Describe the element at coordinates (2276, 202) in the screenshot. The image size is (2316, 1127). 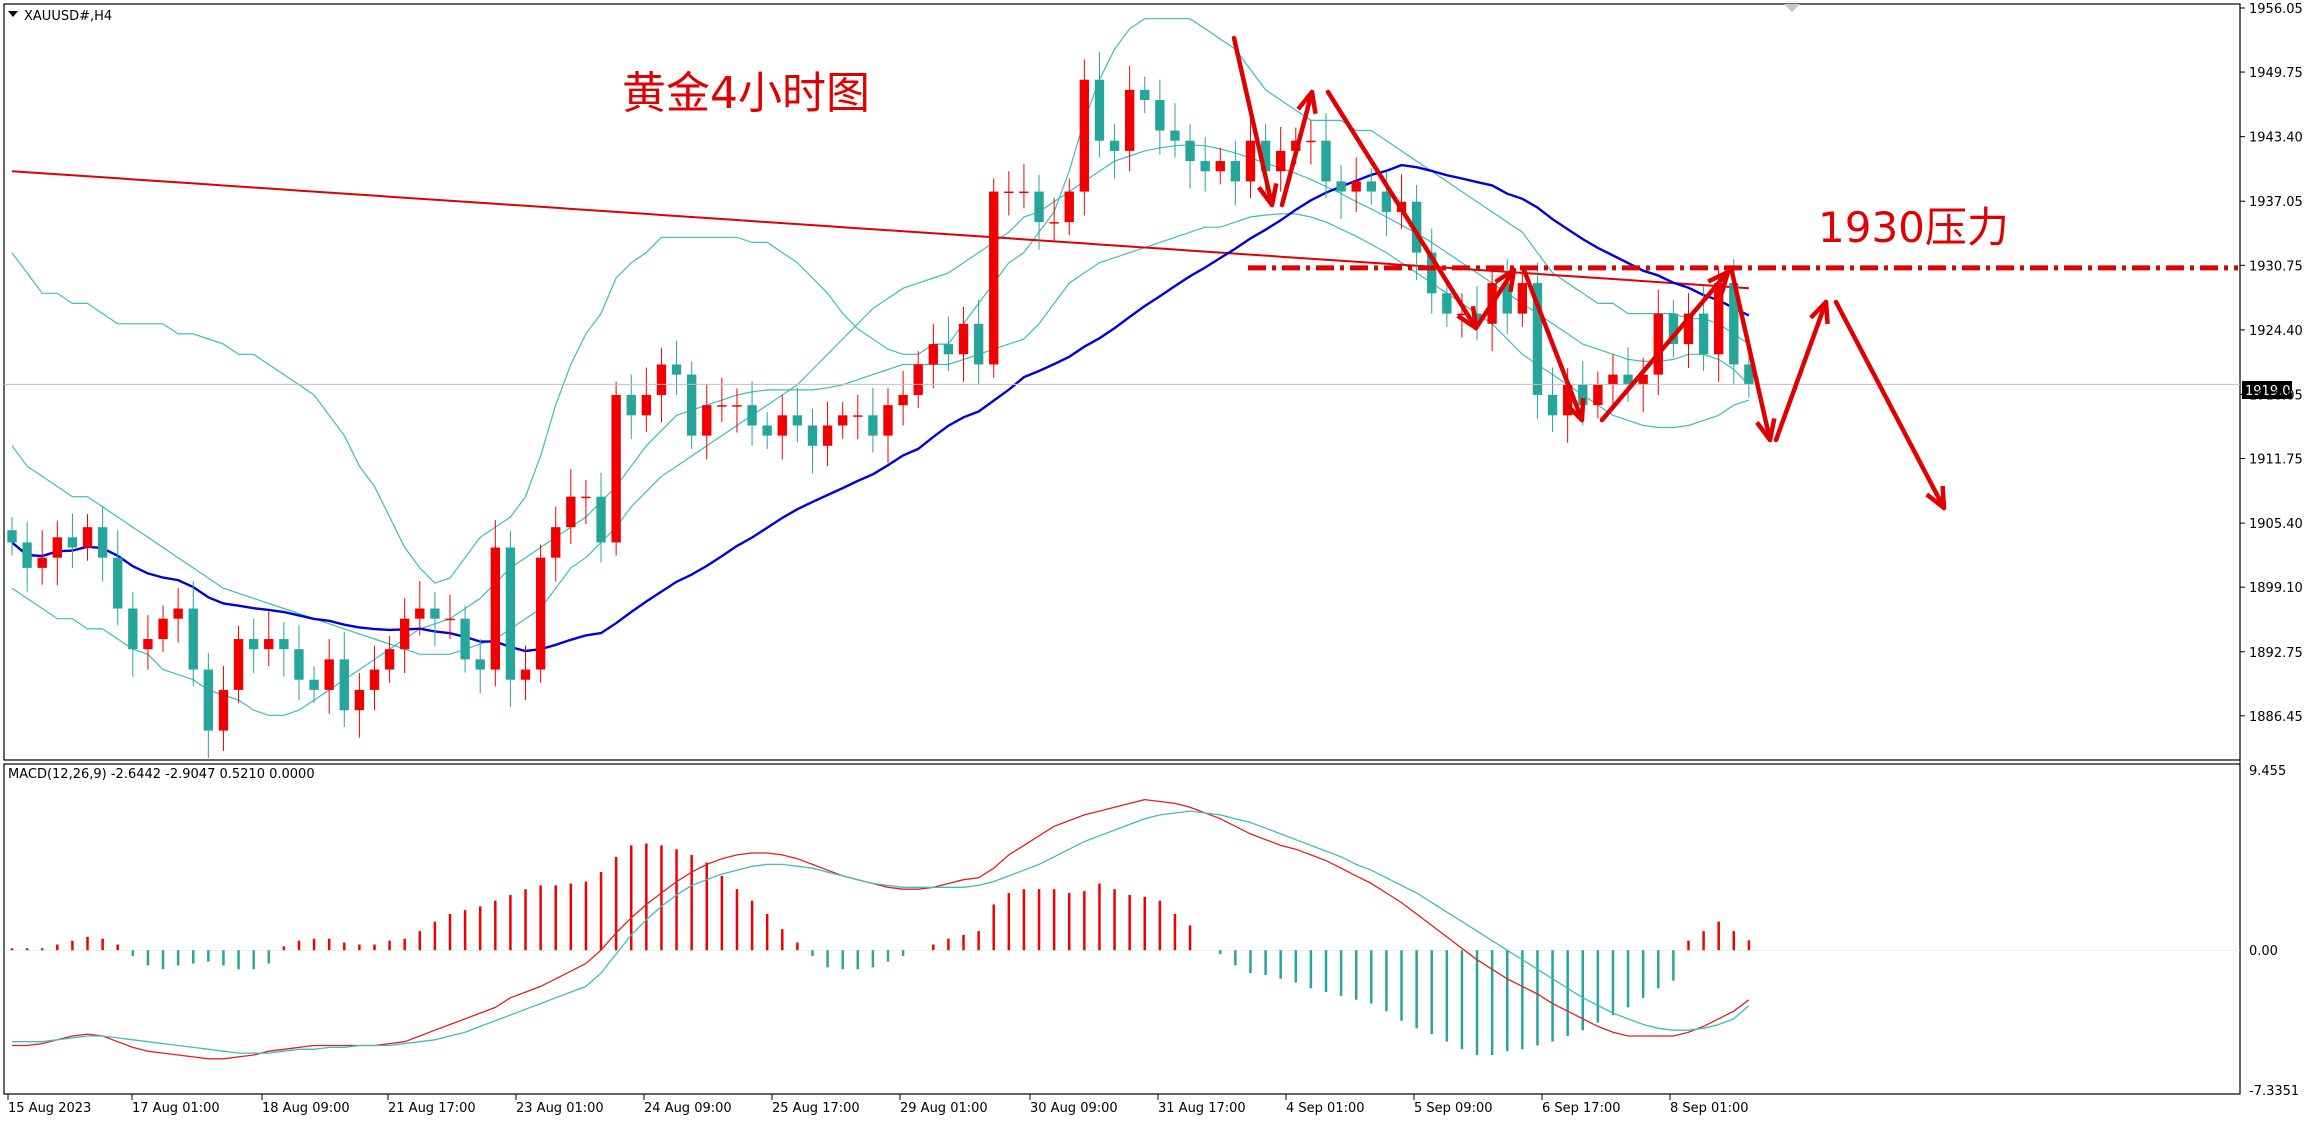
I see `price-tick-label: 1937.05` at that location.